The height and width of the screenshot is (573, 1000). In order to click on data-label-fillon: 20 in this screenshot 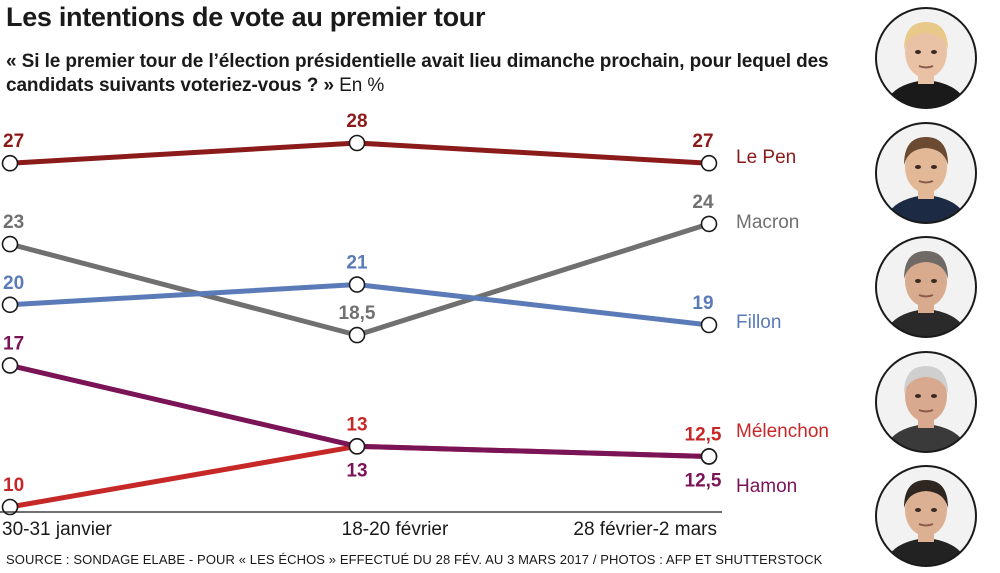, I will do `click(13, 283)`.